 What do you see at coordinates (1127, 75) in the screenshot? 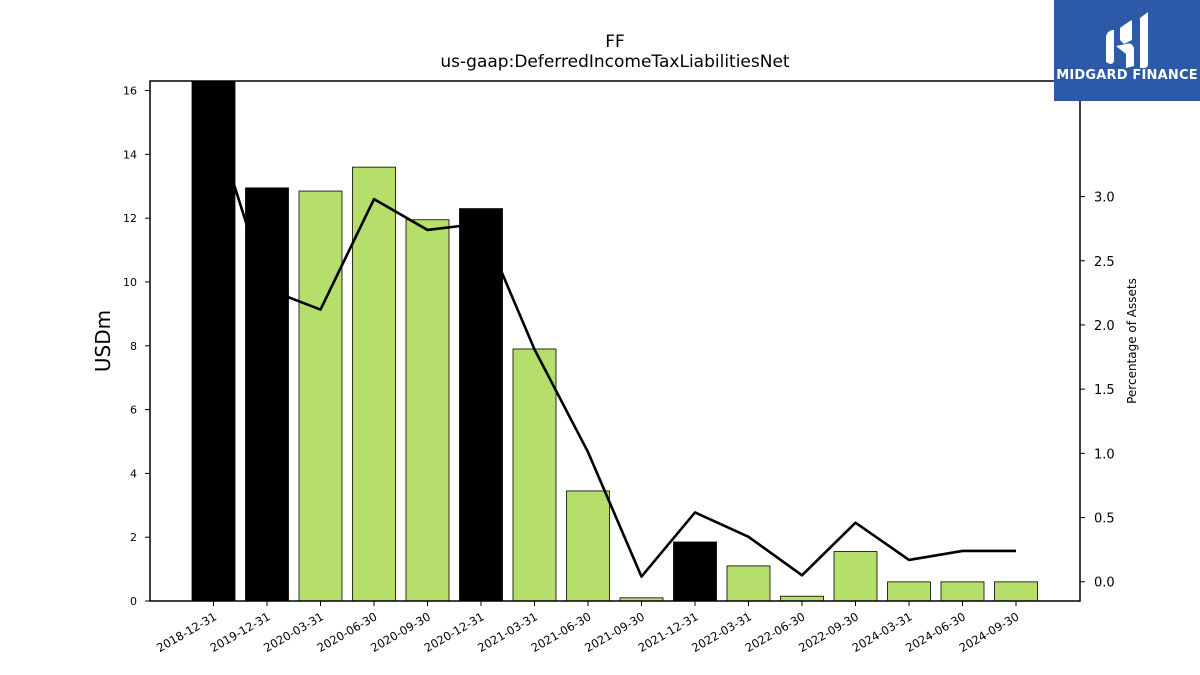
I see `logo-text: MIDGARD FINANCE` at bounding box center [1127, 75].